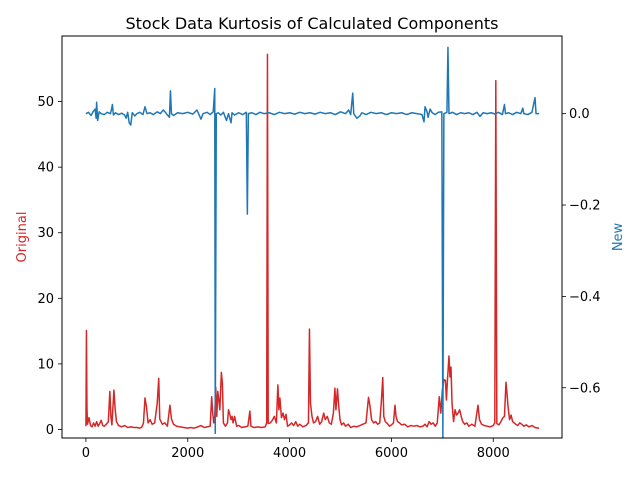 This screenshot has height=480, width=640. Describe the element at coordinates (187, 453) in the screenshot. I see `x-tick-label: 2000` at that location.